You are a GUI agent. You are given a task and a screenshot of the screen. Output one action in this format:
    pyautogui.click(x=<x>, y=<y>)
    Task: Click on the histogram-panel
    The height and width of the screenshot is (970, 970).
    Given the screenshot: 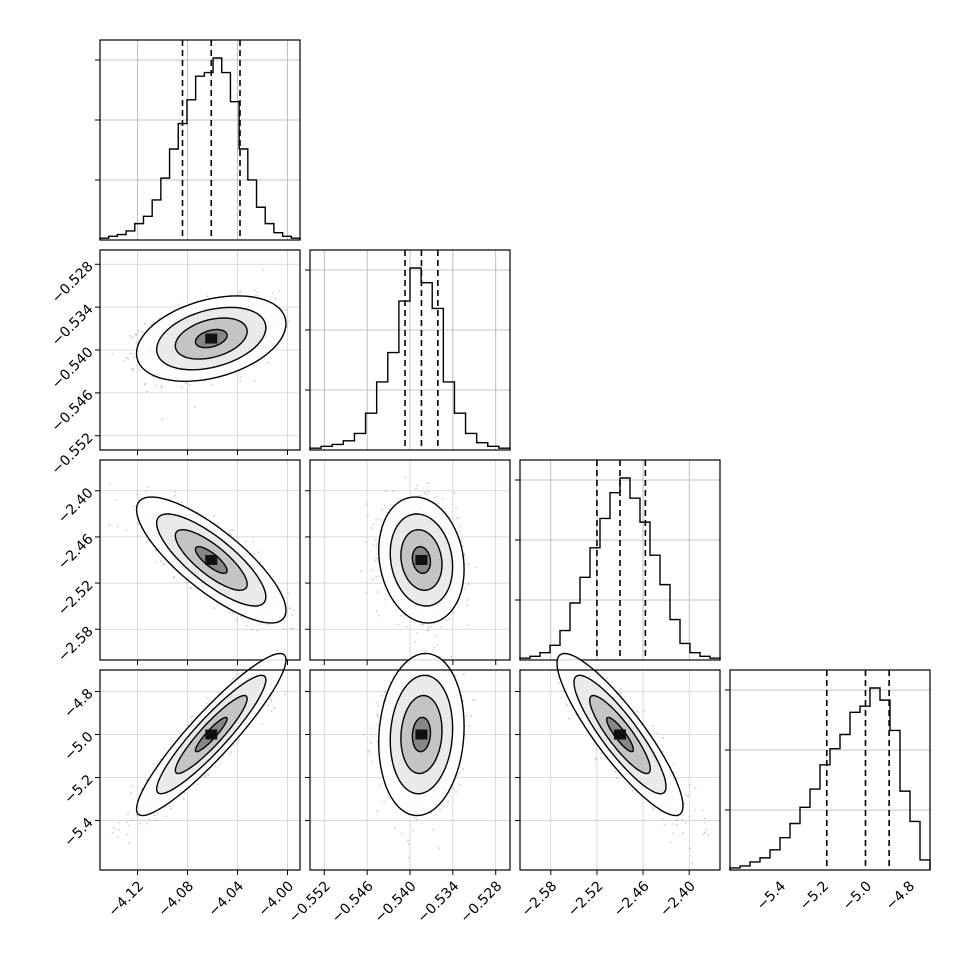 What is the action you would take?
    pyautogui.click(x=618, y=560)
    